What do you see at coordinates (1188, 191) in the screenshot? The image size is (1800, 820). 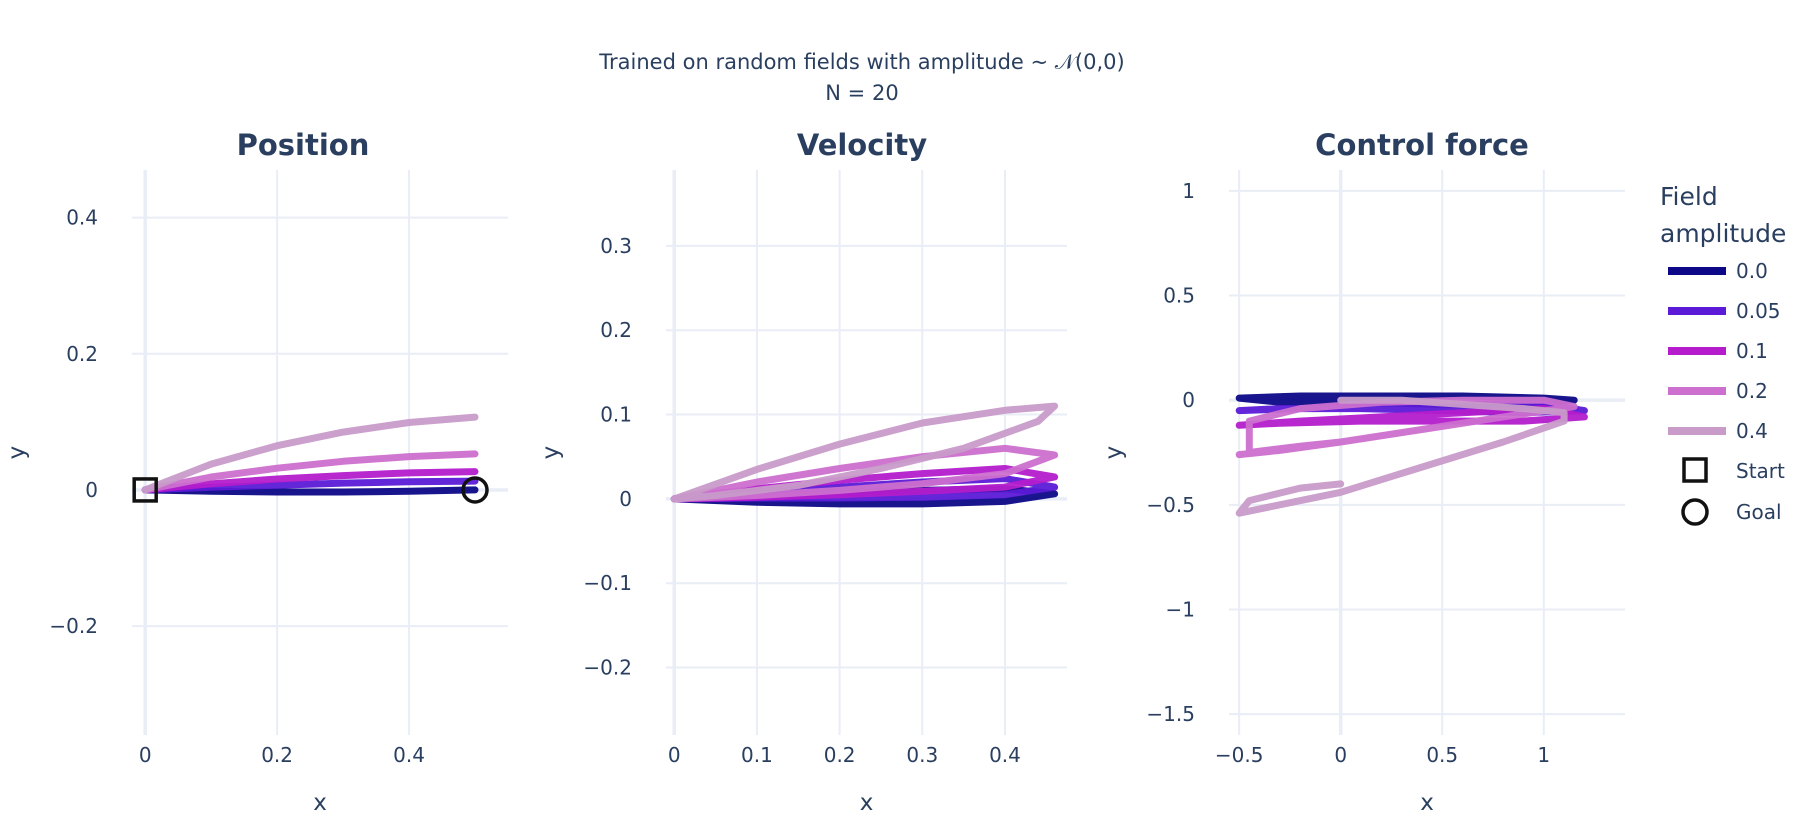 I see `y-tick-label: 1` at bounding box center [1188, 191].